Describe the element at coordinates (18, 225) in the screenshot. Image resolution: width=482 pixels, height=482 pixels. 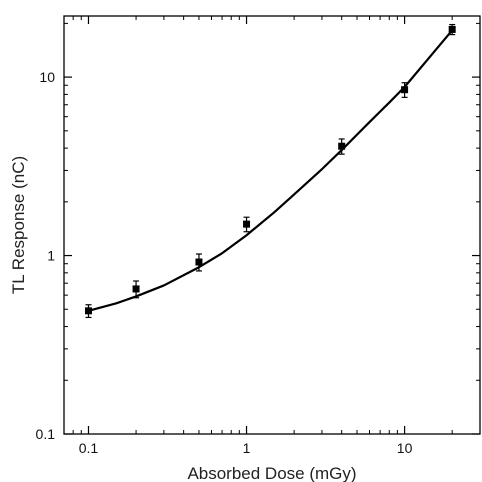
I see `y-axis-title: TL Response (nC)` at that location.